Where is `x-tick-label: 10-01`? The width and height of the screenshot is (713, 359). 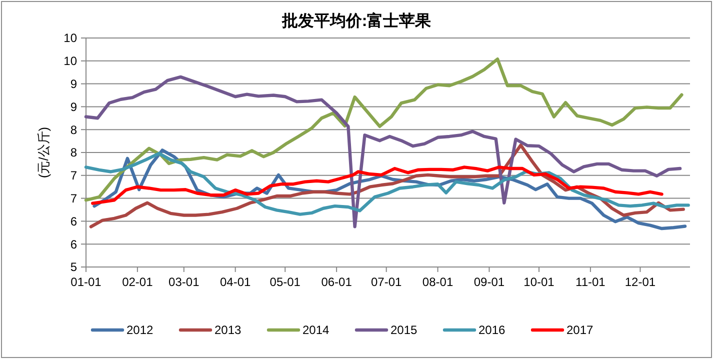
x-tick-label: 10-01 is located at coordinates (539, 282).